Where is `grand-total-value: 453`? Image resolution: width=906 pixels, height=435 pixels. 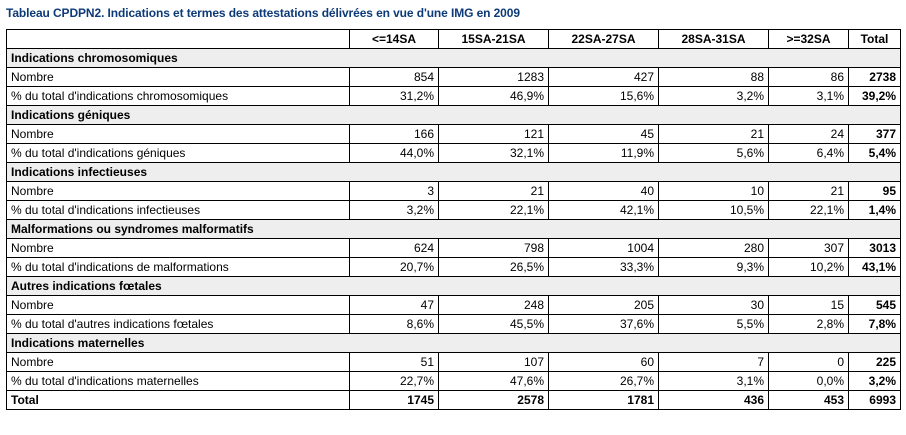 grand-total-value: 453 is located at coordinates (808, 400).